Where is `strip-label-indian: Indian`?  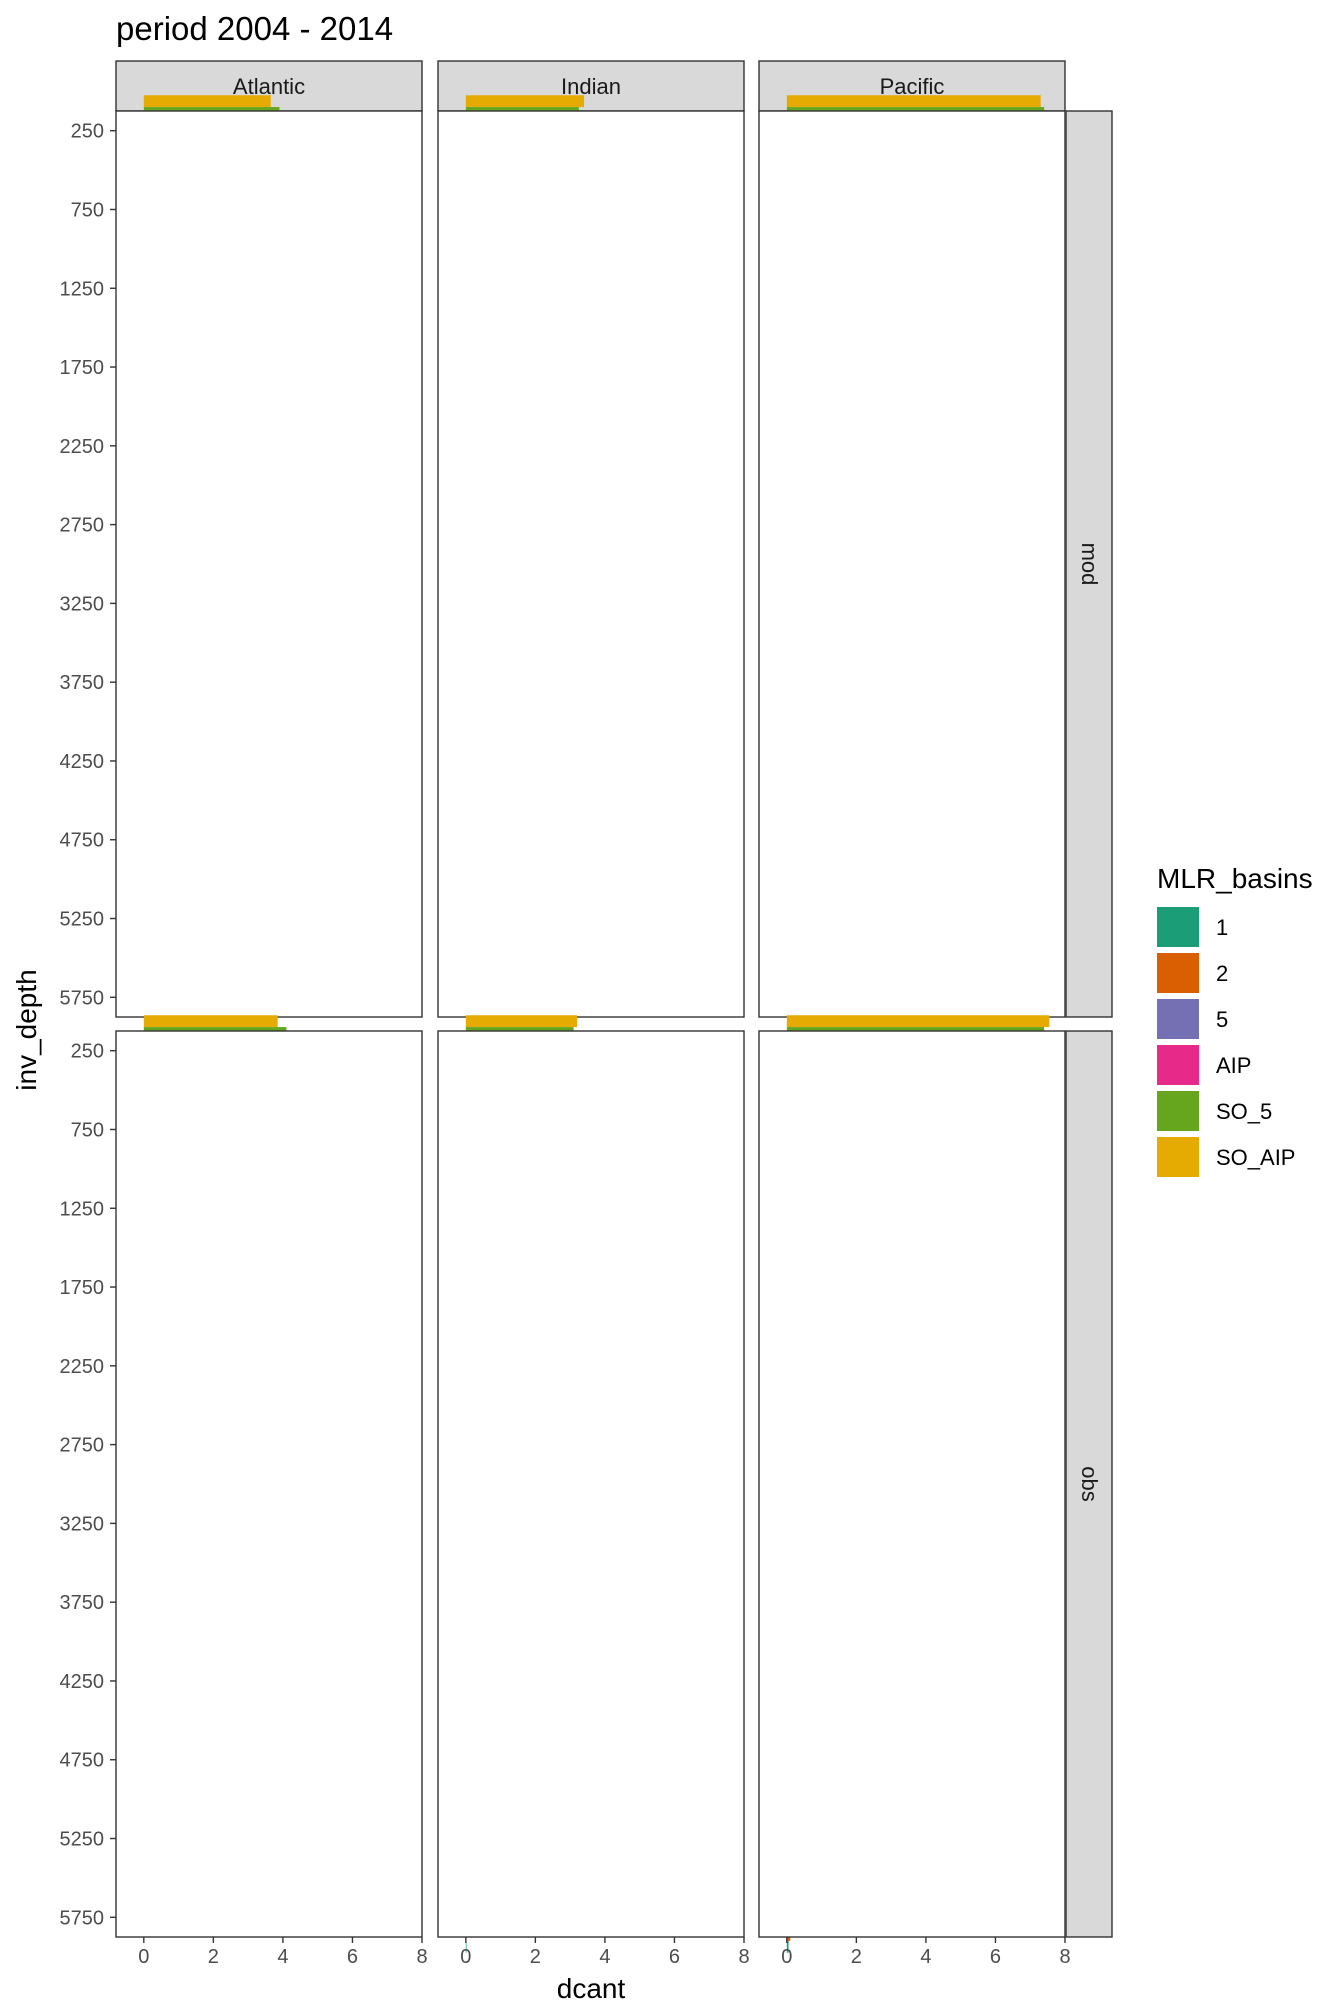
strip-label-indian: Indian is located at coordinates (591, 86).